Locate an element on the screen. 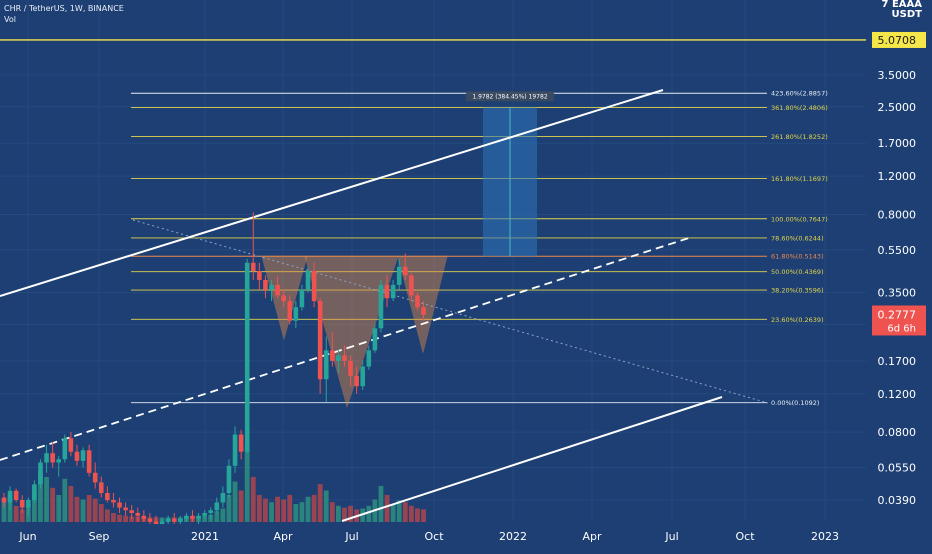 The width and height of the screenshot is (932, 554). price-tick-label: 1.2000 is located at coordinates (897, 176).